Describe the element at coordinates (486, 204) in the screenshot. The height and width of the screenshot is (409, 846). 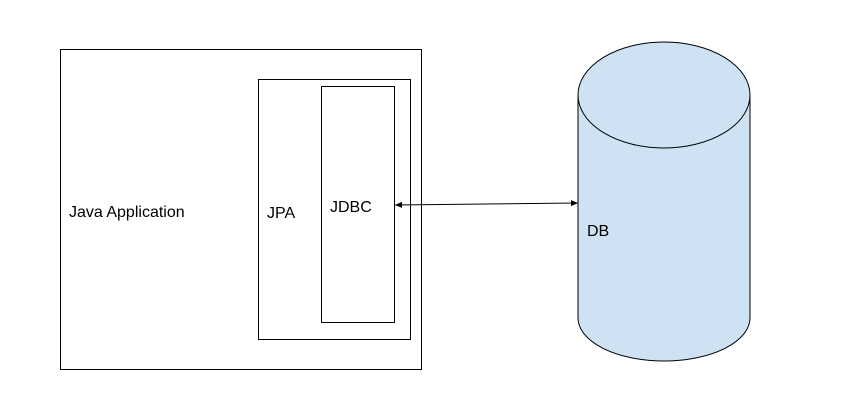
I see `jdbc-db-connector-arrow` at that location.